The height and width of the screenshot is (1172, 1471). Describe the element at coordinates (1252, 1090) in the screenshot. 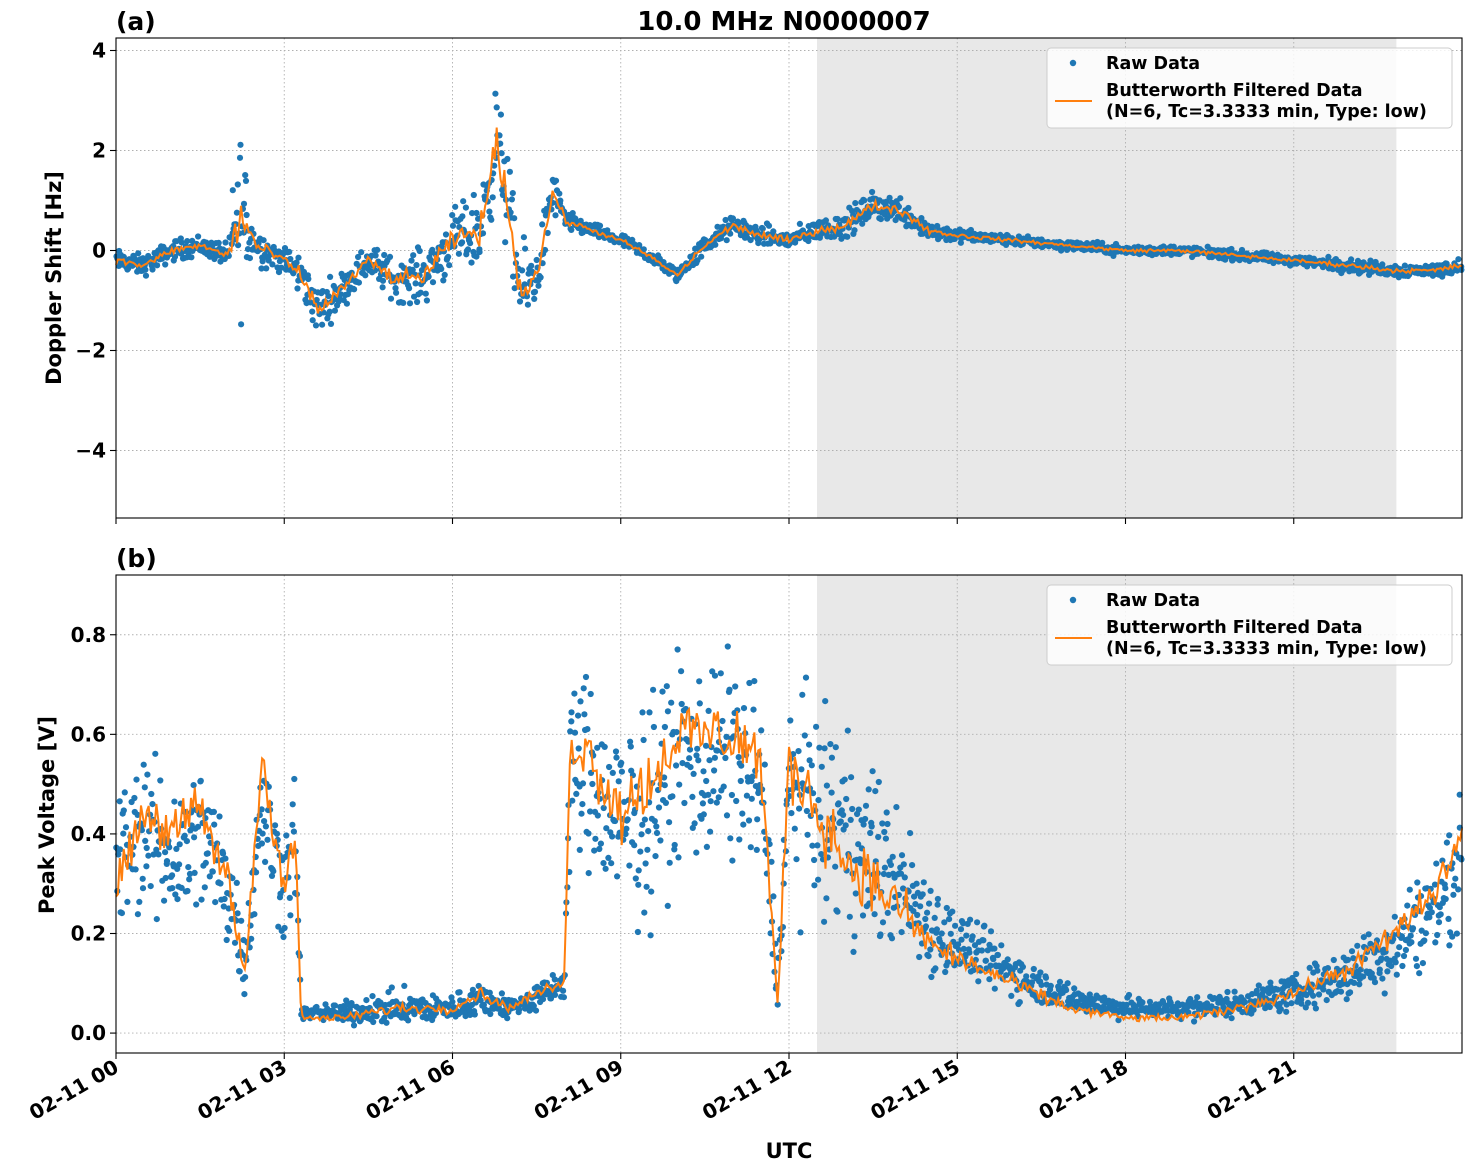

I see `b-xtick-label: 02-11 21` at that location.